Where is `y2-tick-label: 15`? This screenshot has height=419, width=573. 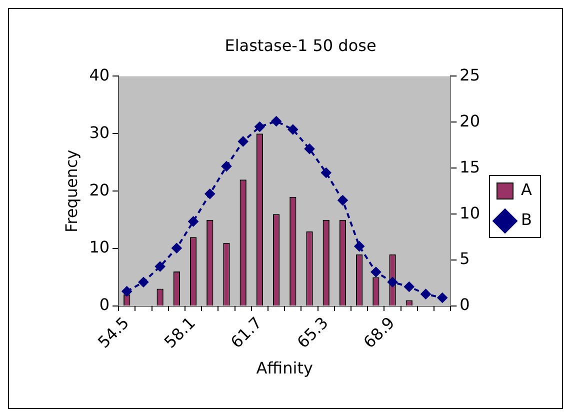 y2-tick-label: 15 is located at coordinates (470, 166).